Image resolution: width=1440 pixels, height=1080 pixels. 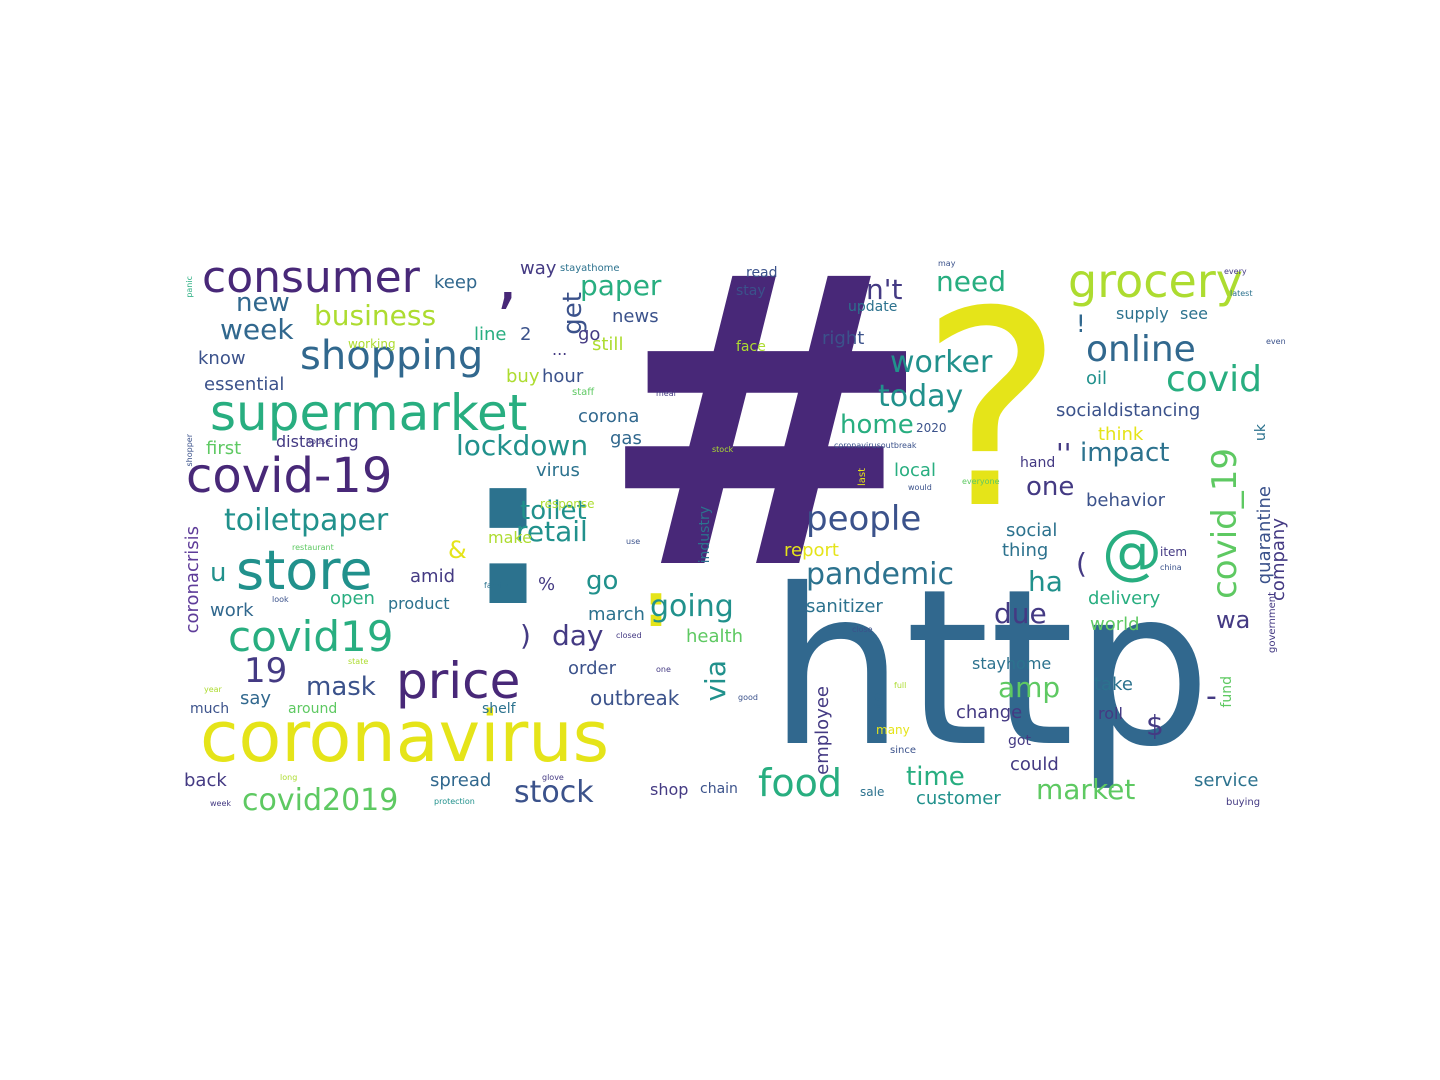 I want to click on word-may: may, so click(x=947, y=263).